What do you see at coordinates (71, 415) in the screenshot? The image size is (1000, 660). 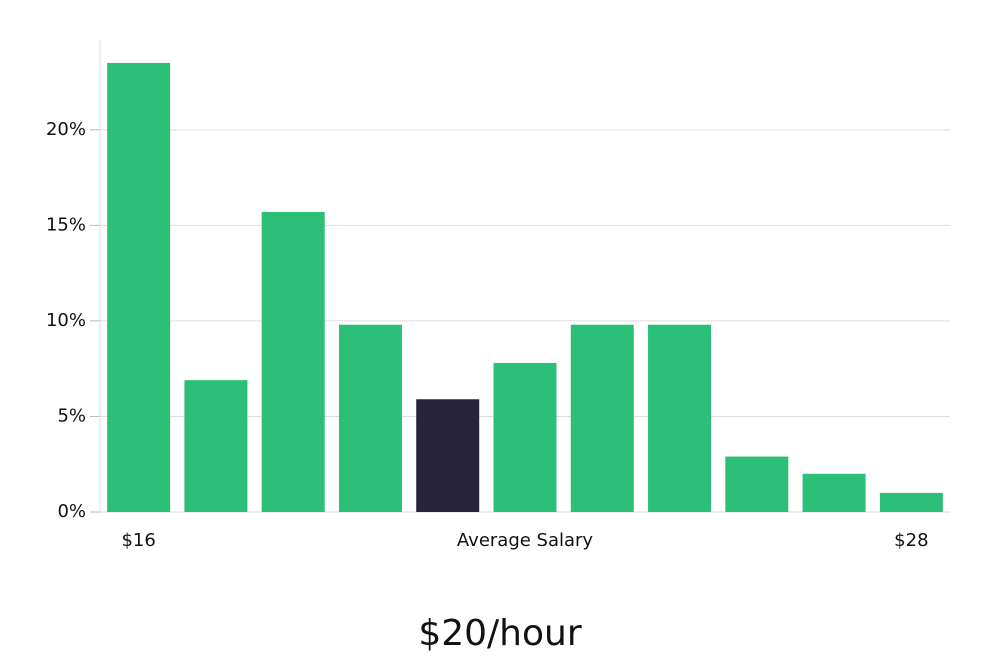 I see `y-tick-label: 5%` at bounding box center [71, 415].